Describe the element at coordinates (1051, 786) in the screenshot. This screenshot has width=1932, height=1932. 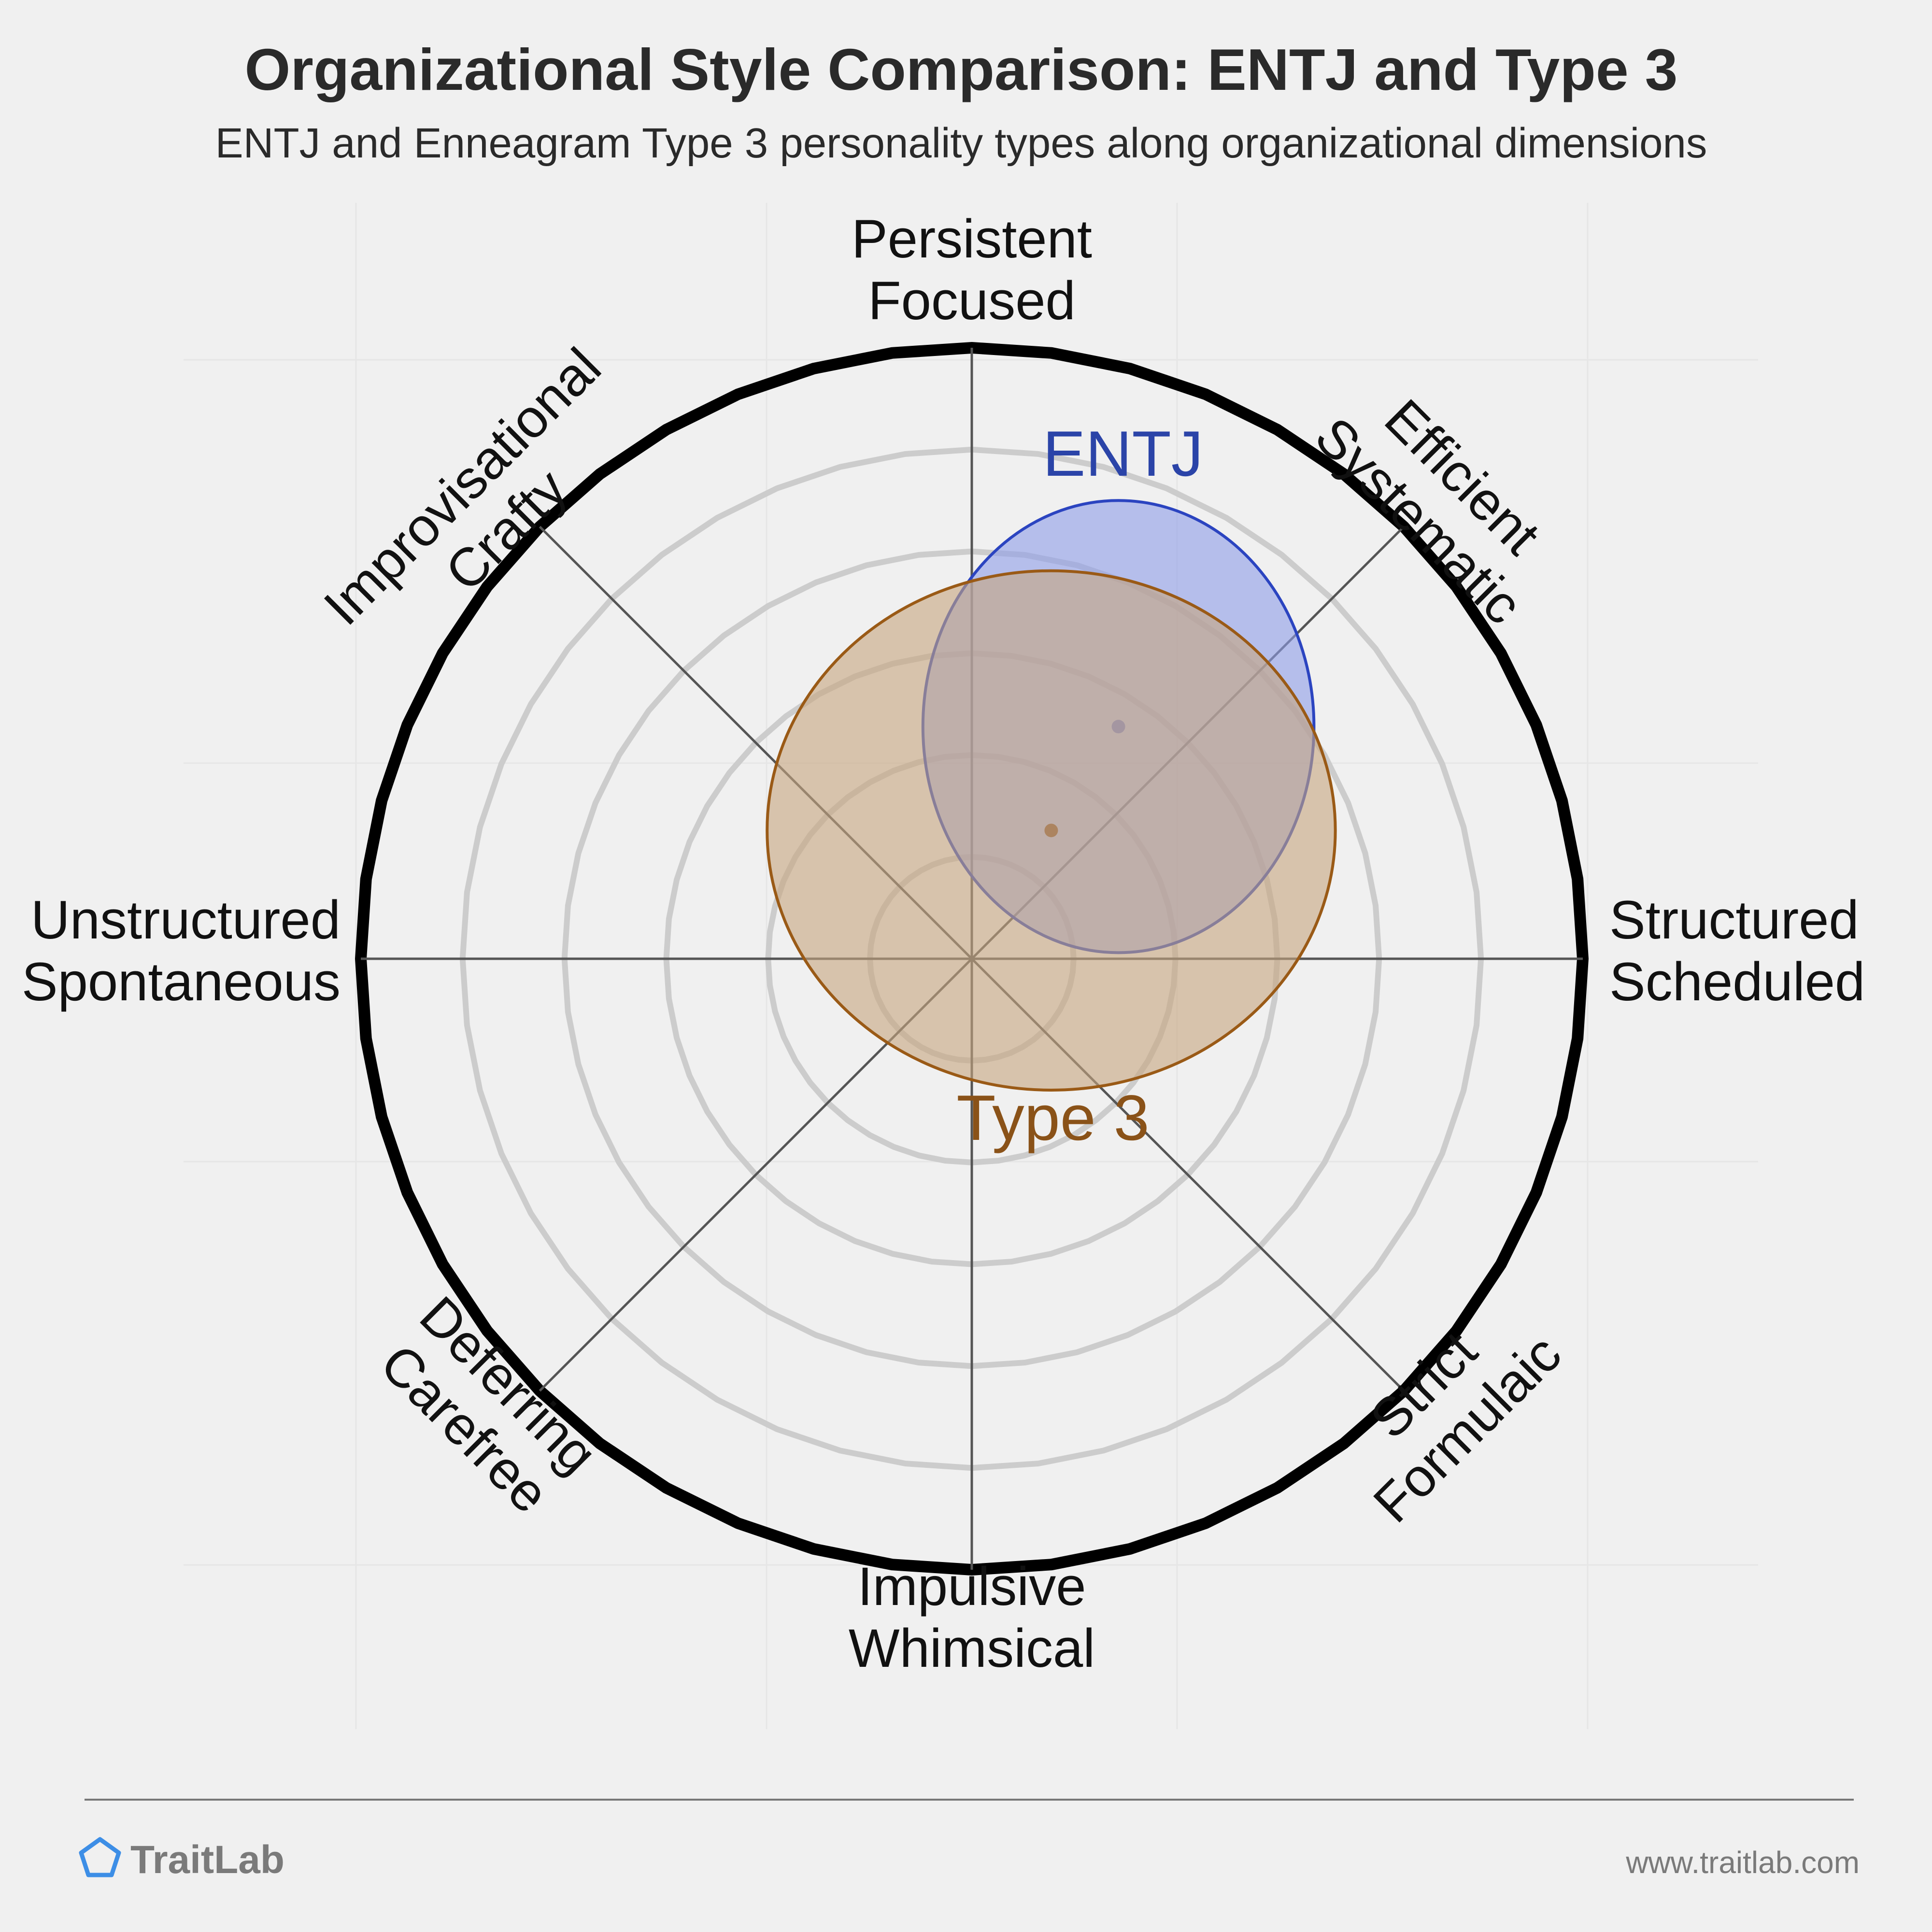
I see `series-blobs: ENTJ Type 3` at that location.